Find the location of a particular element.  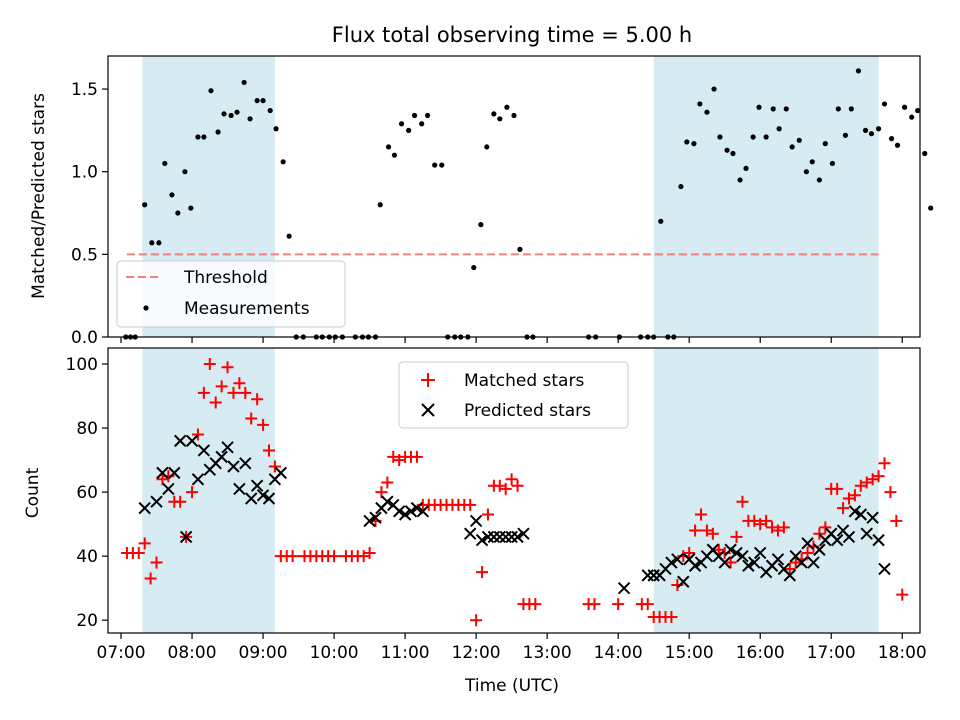

x-tick-label: 14:00 is located at coordinates (618, 653).